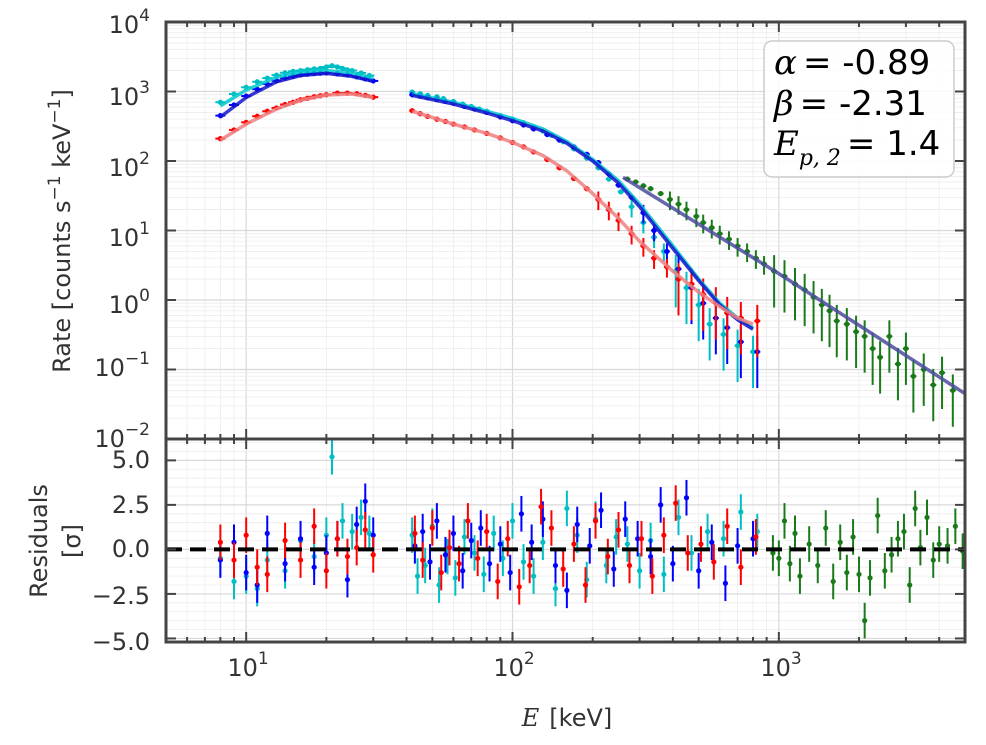 The image size is (986, 745). What do you see at coordinates (296, 88) in the screenshot?
I see `model-nai-cyan` at bounding box center [296, 88].